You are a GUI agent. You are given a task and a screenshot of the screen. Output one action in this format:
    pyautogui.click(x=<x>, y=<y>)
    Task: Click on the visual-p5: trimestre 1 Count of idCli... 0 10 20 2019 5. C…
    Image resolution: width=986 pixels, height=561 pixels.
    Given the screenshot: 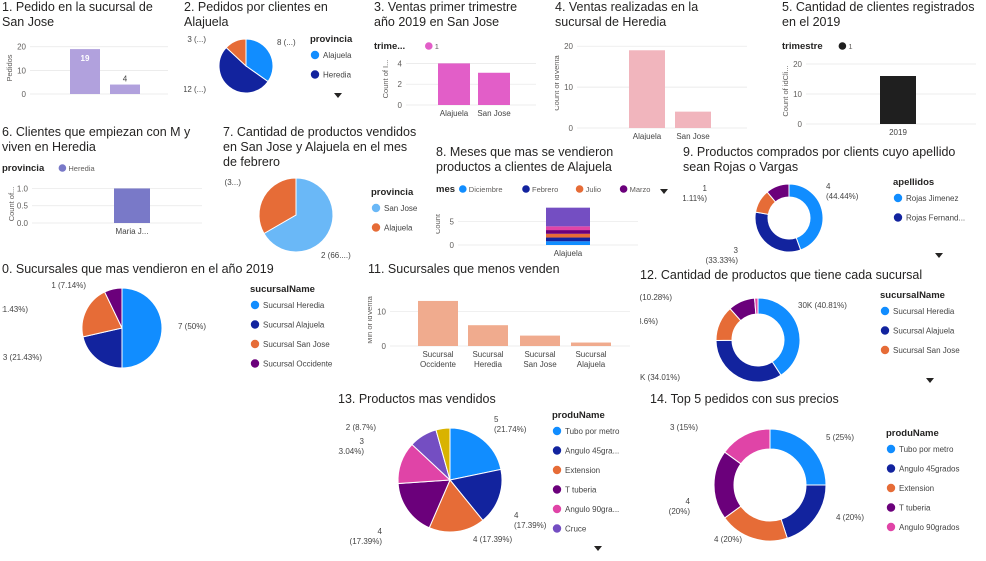 What is the action you would take?
    pyautogui.click(x=884, y=70)
    